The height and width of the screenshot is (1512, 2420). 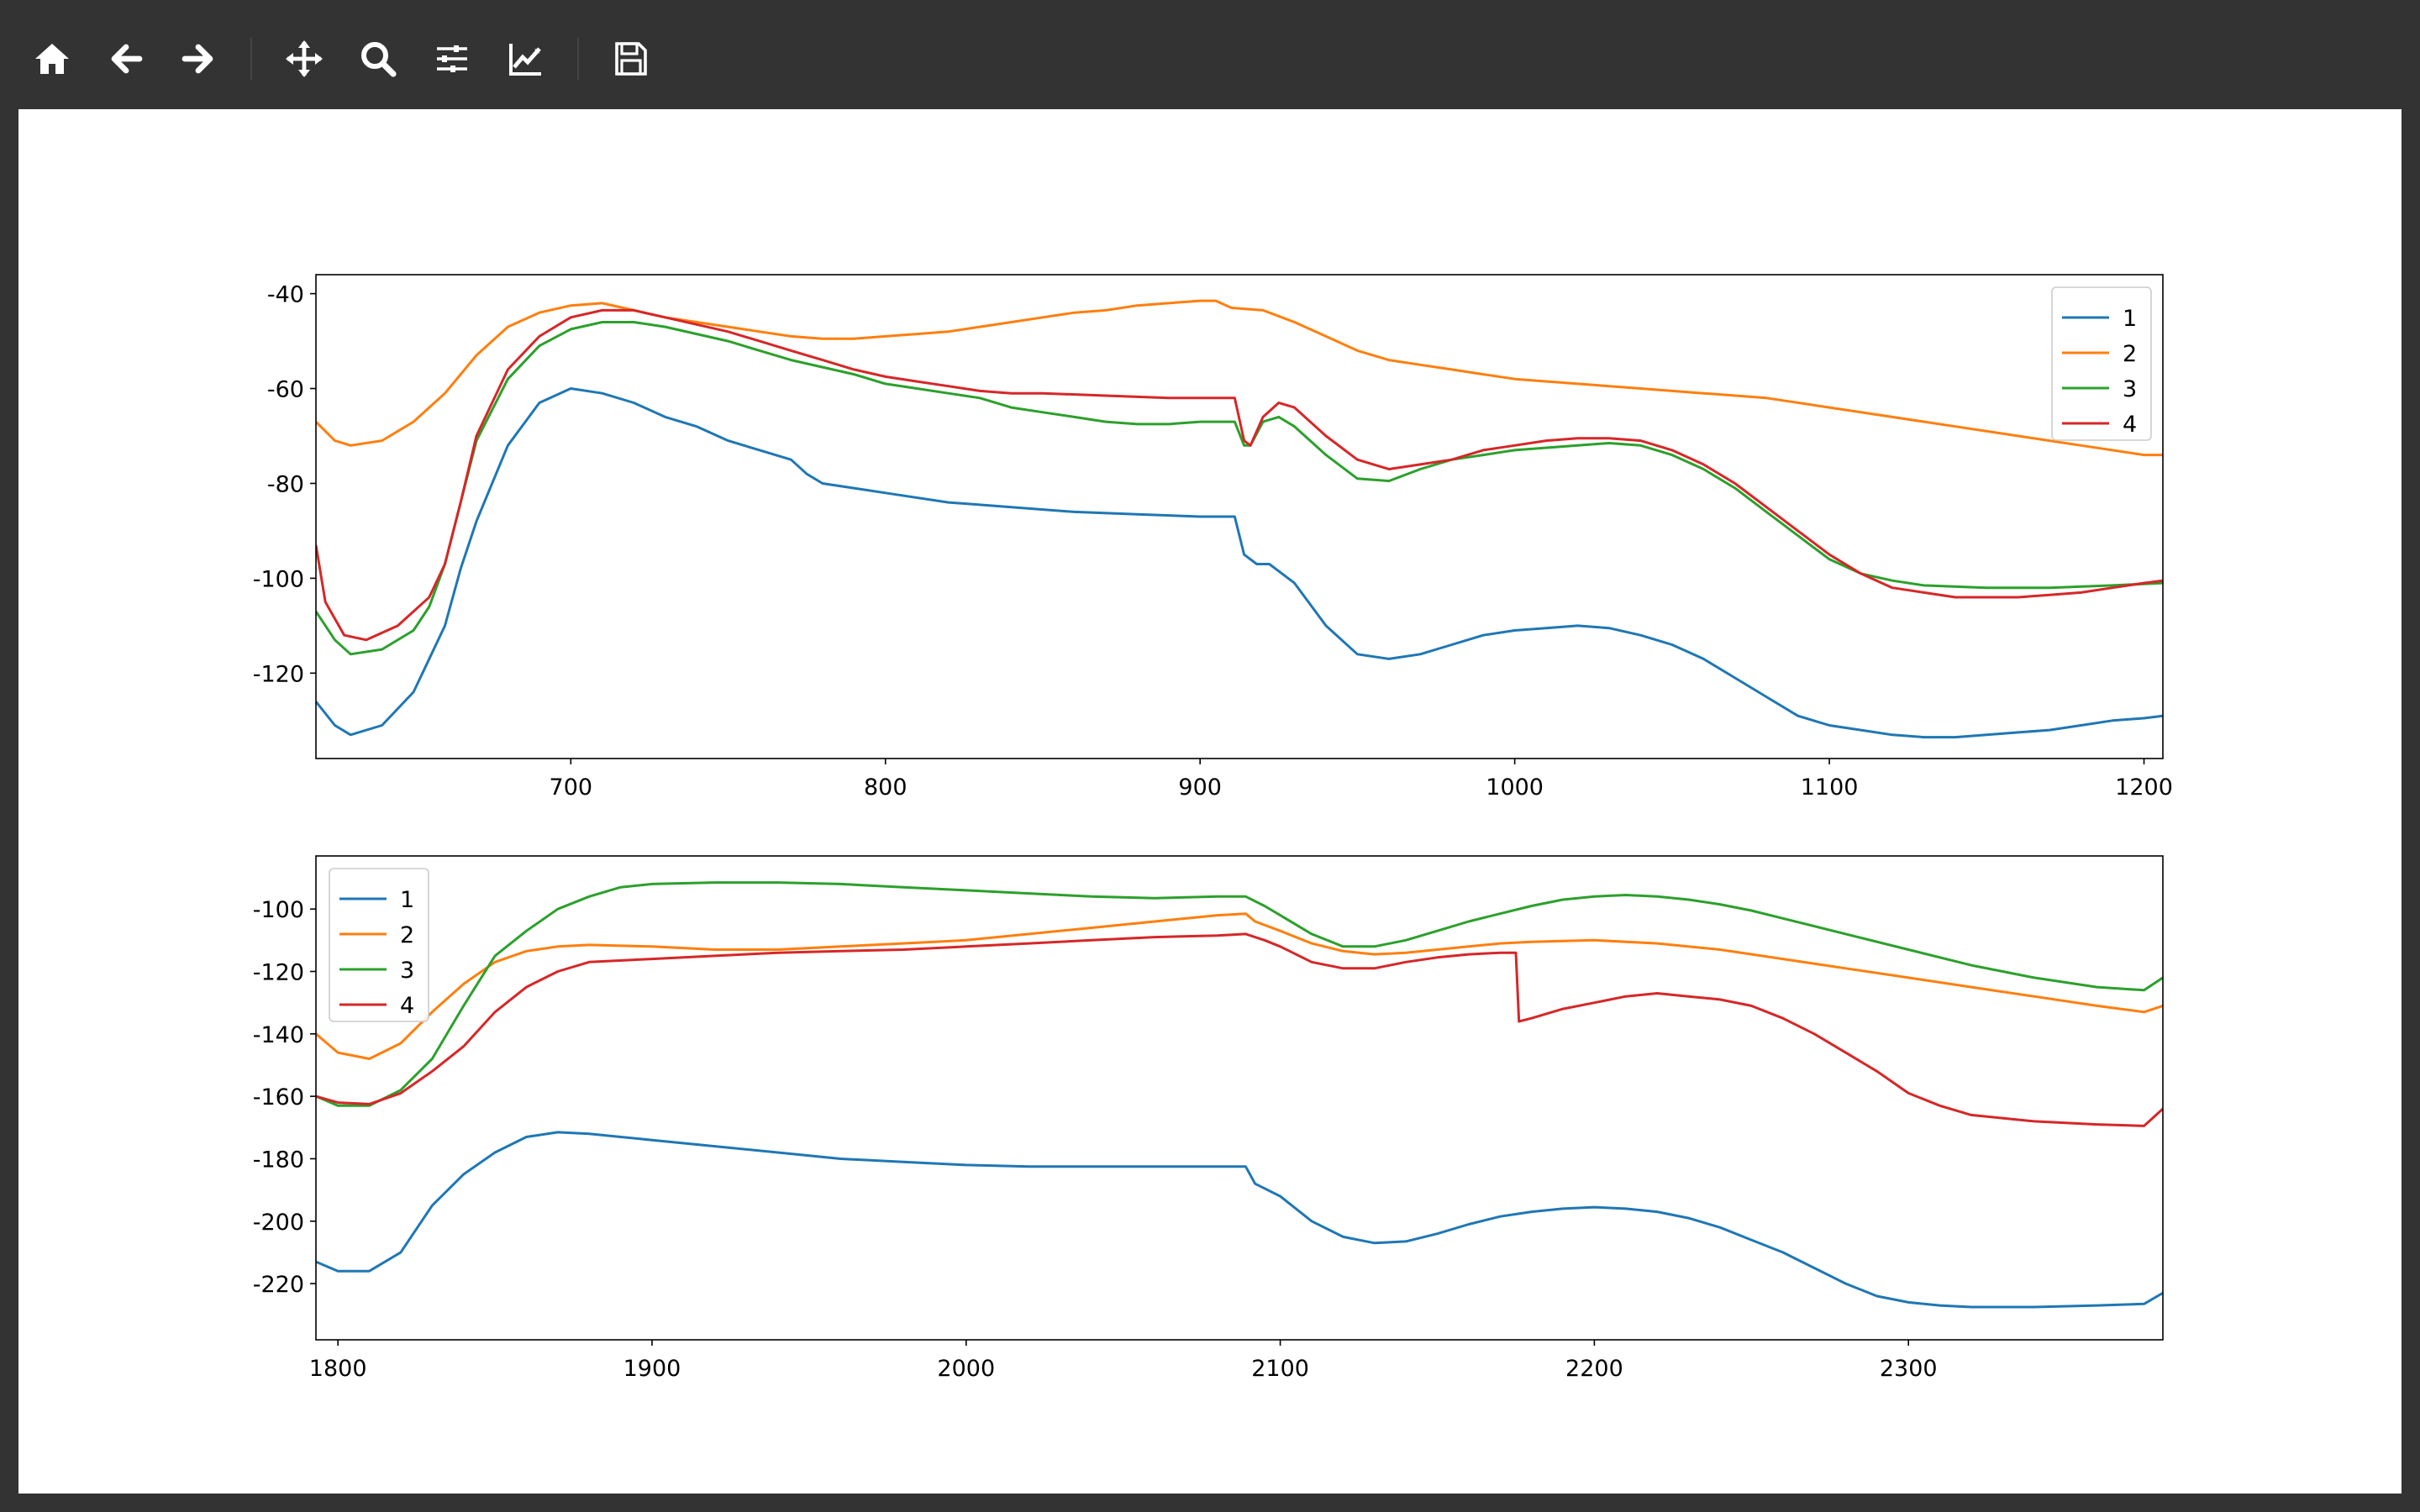 What do you see at coordinates (278, 1035) in the screenshot?
I see `y-tick-label: -140` at bounding box center [278, 1035].